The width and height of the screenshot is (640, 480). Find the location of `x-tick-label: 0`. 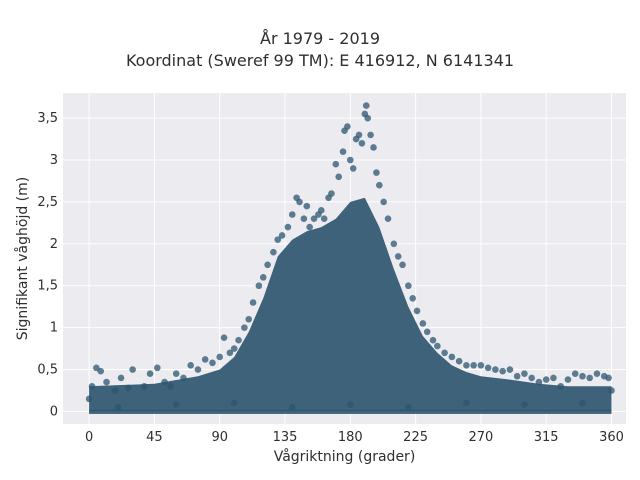

x-tick-label: 0 is located at coordinates (89, 437).